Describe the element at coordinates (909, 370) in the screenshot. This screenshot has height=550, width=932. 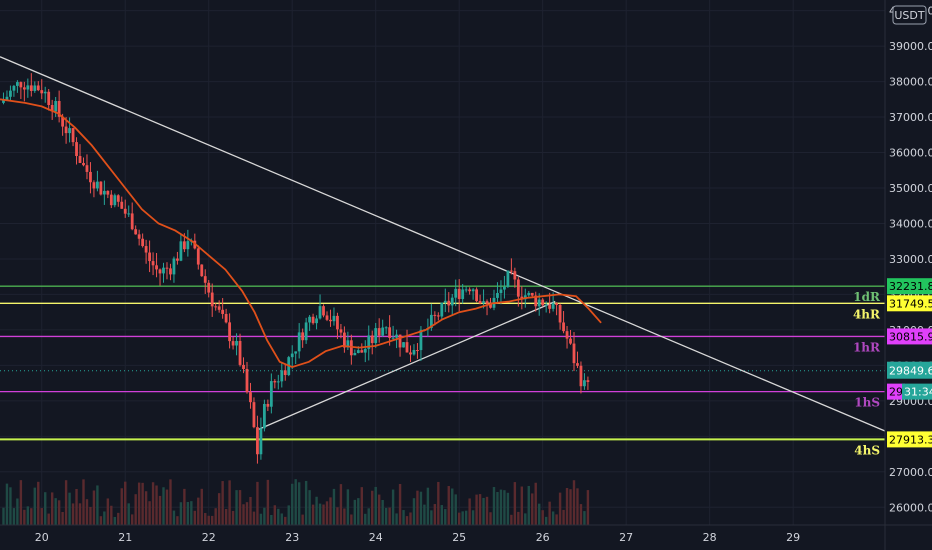
I see `current-price-badge` at that location.